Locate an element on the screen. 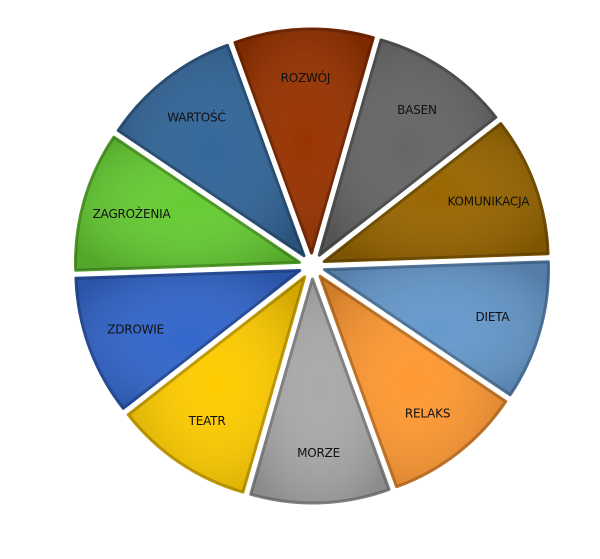  segment: DIETA is located at coordinates (436, 328).